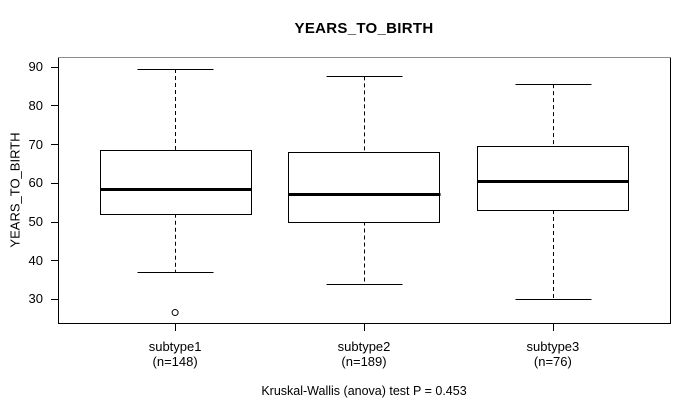 This screenshot has width=700, height=400. I want to click on group-name: subtype3, so click(553, 346).